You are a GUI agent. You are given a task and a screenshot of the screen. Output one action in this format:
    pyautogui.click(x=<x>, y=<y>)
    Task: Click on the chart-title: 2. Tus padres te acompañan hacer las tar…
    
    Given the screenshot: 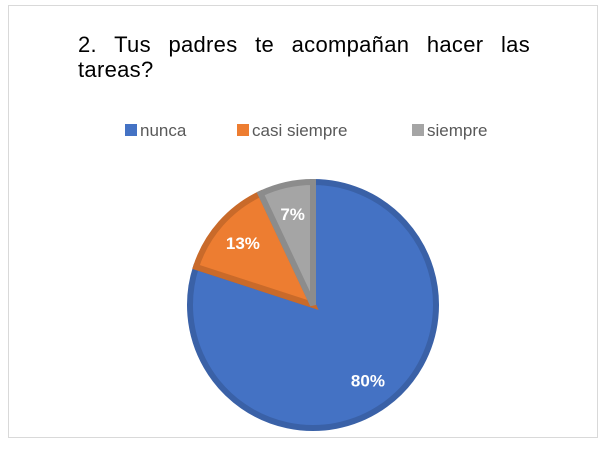 What is the action you would take?
    pyautogui.click(x=304, y=57)
    